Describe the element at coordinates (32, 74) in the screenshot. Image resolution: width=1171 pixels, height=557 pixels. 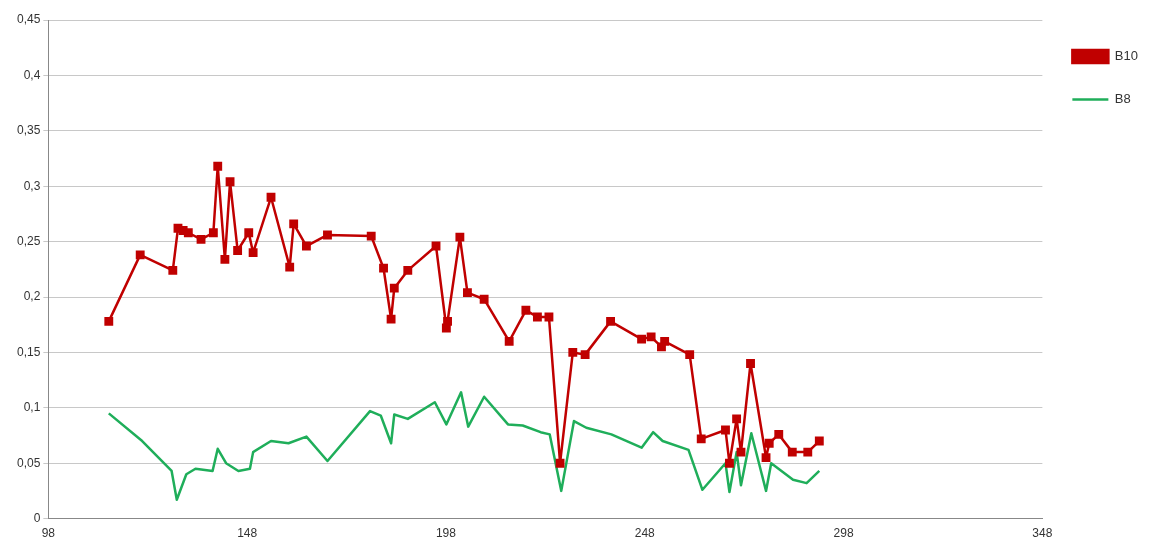
I see `y-tick-label: 0,4` at that location.